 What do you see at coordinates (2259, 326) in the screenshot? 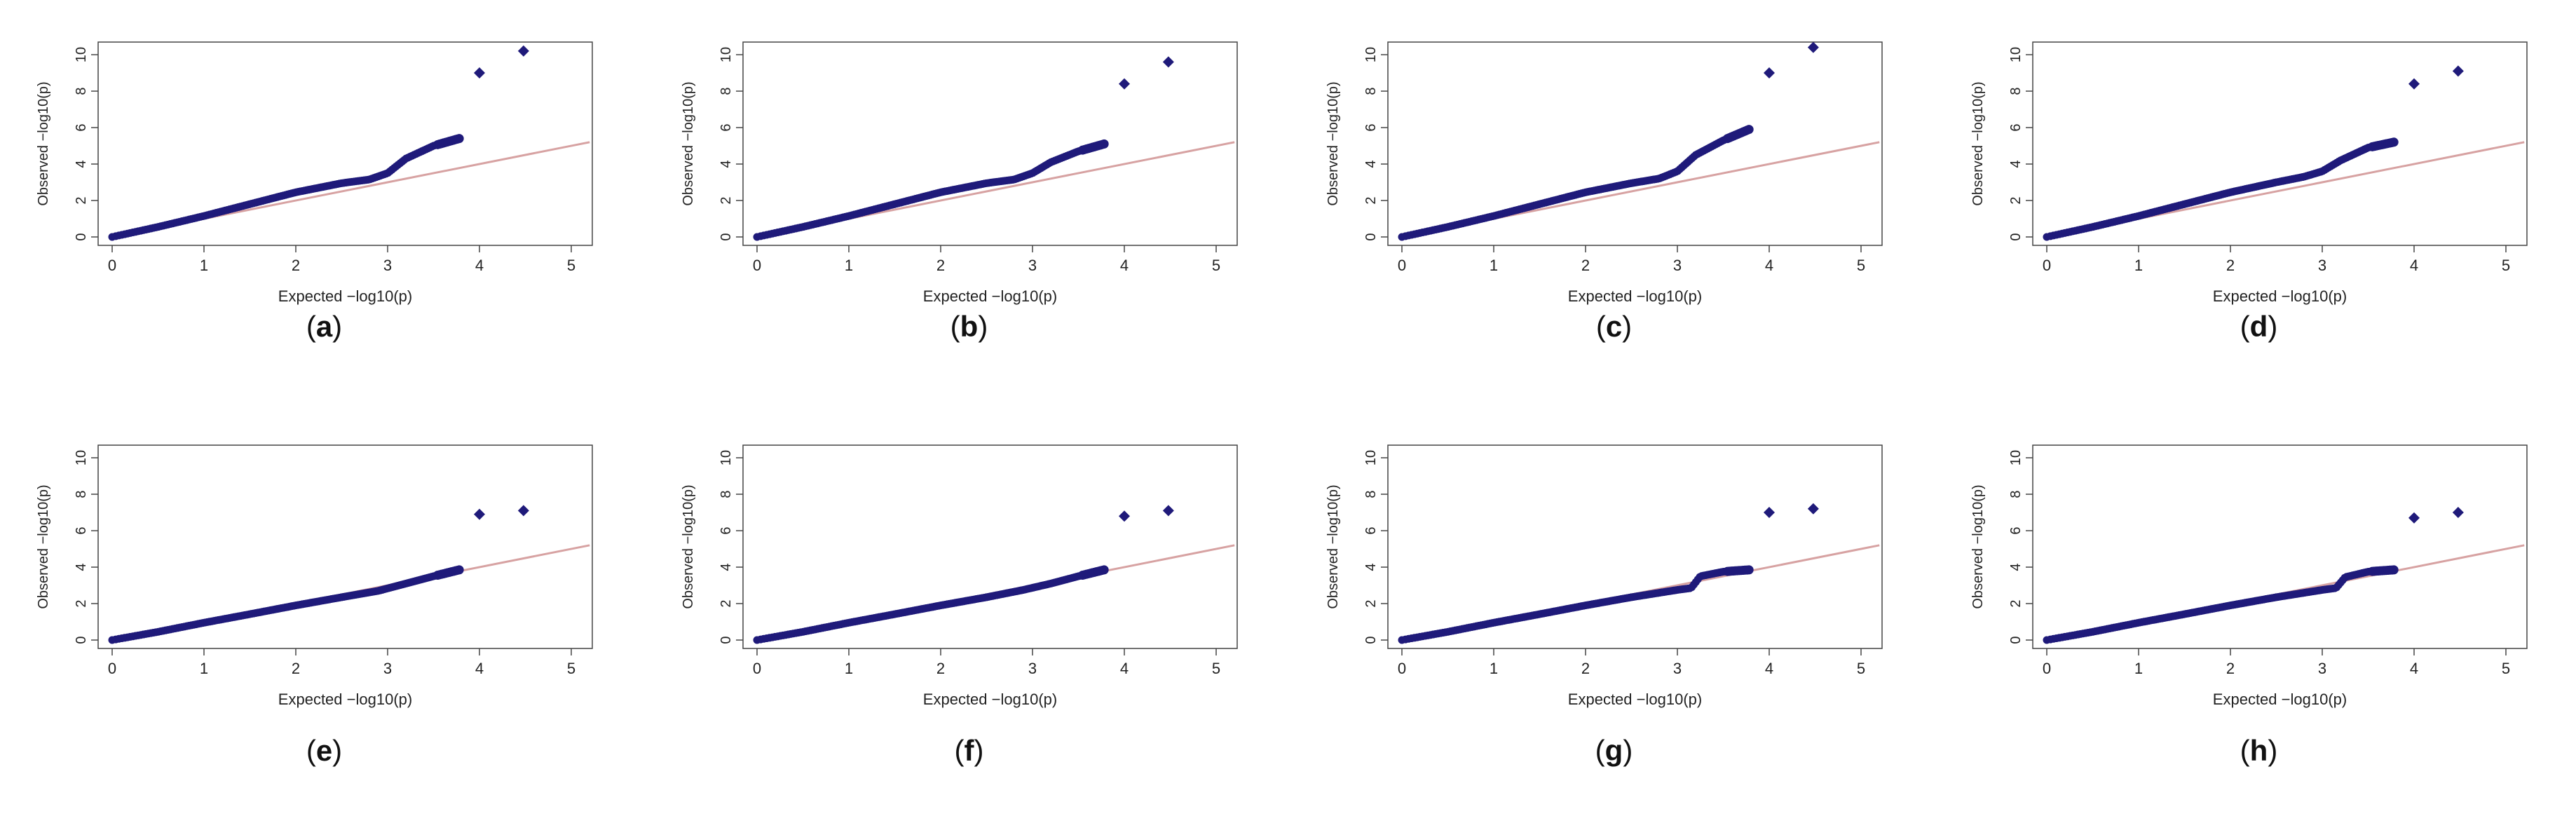
I see `panel-label: (d)` at bounding box center [2259, 326].